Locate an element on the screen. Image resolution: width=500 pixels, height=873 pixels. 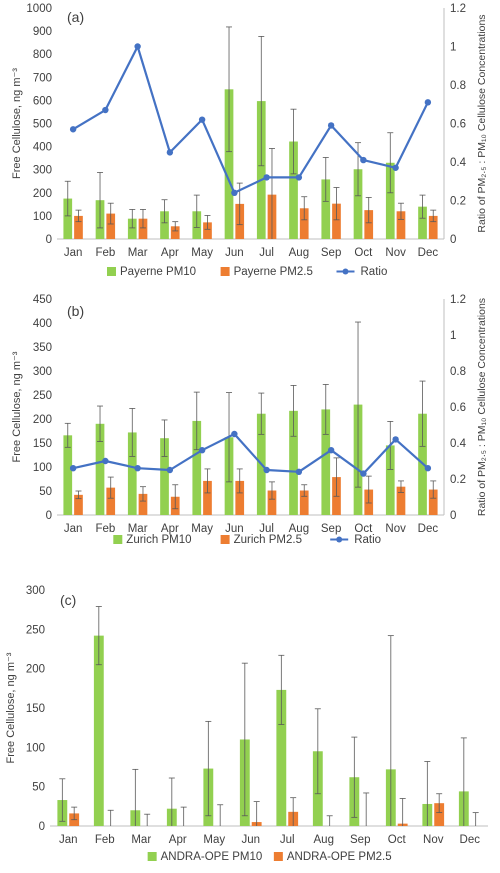
x-tick-label: May is located at coordinates (202, 253).